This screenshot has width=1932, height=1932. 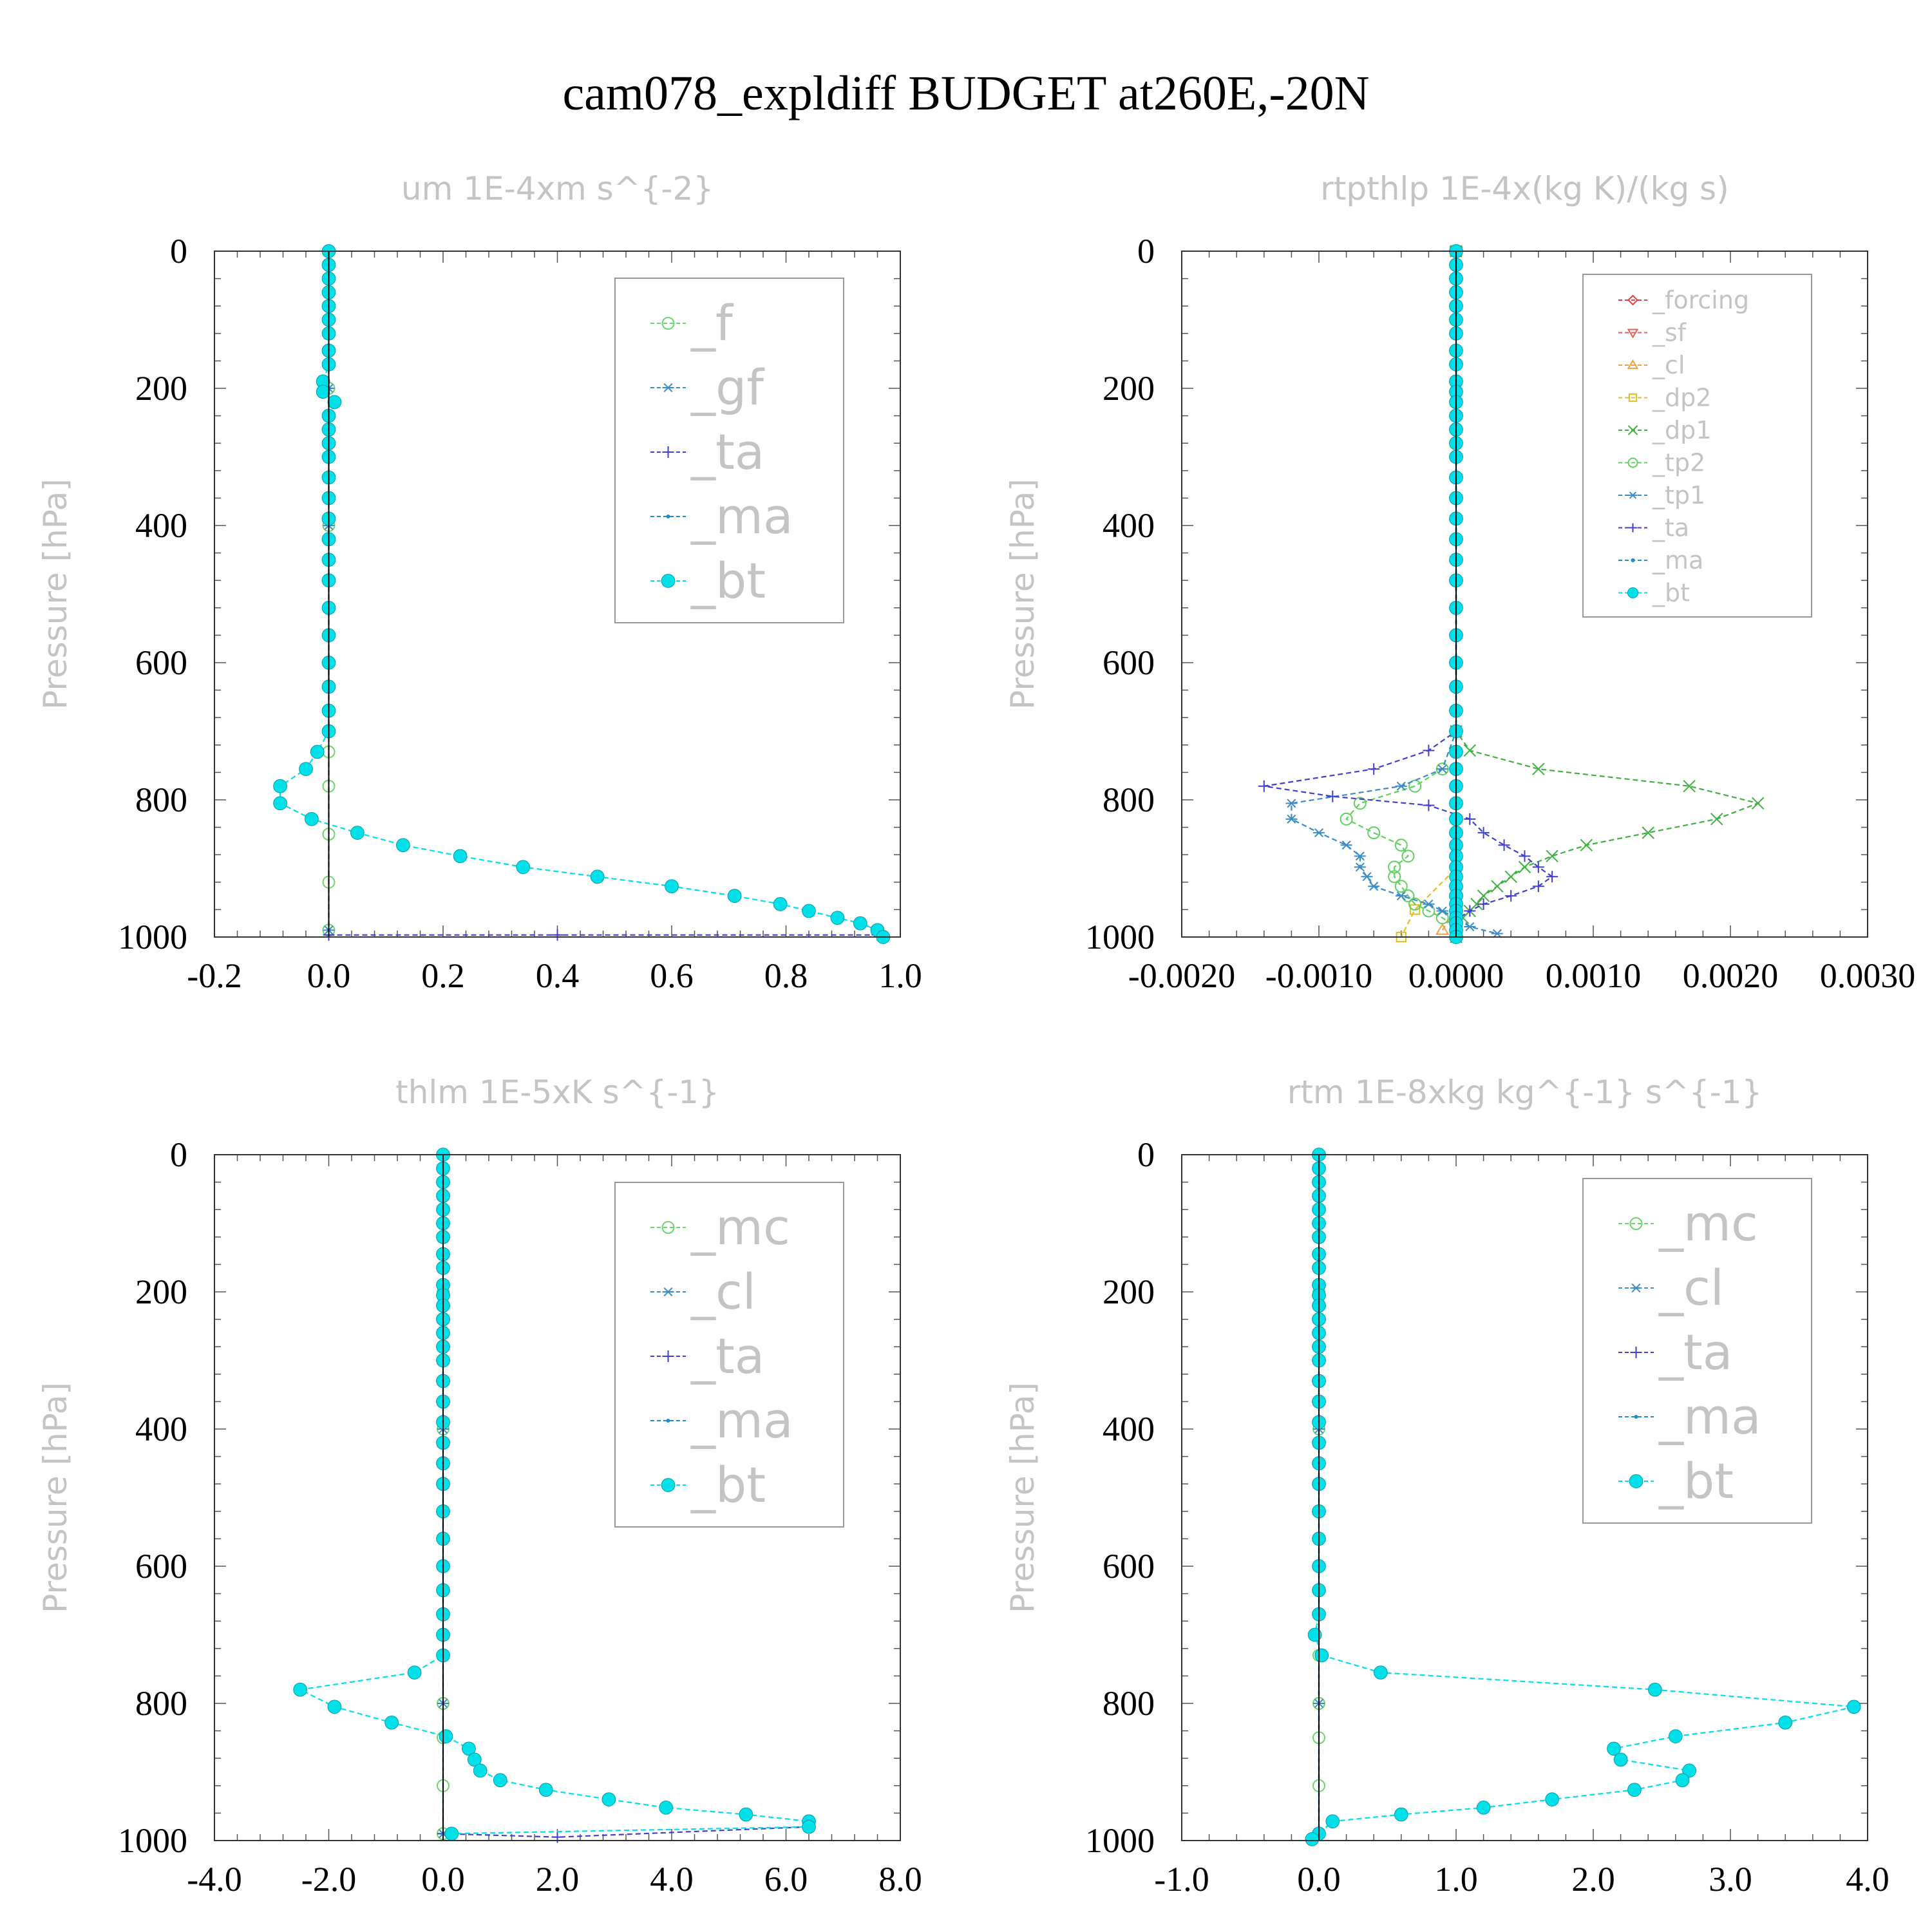 What do you see at coordinates (1319, 975) in the screenshot?
I see `x-tick-label: -0.0010` at bounding box center [1319, 975].